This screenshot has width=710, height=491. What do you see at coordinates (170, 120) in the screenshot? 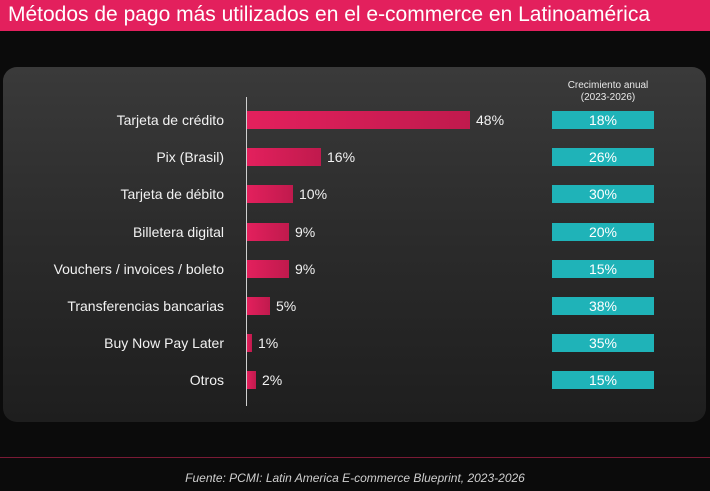
I see `category-label: Tarjeta de crédito` at bounding box center [170, 120].